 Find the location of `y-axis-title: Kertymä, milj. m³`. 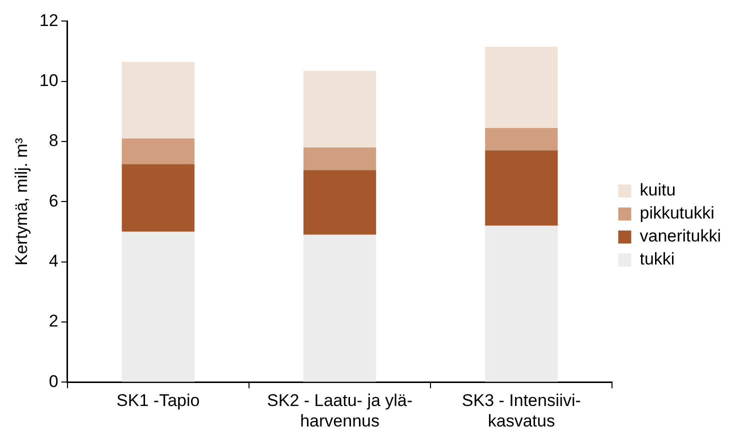

y-axis-title: Kertymä, milj. m³ is located at coordinates (21, 202).